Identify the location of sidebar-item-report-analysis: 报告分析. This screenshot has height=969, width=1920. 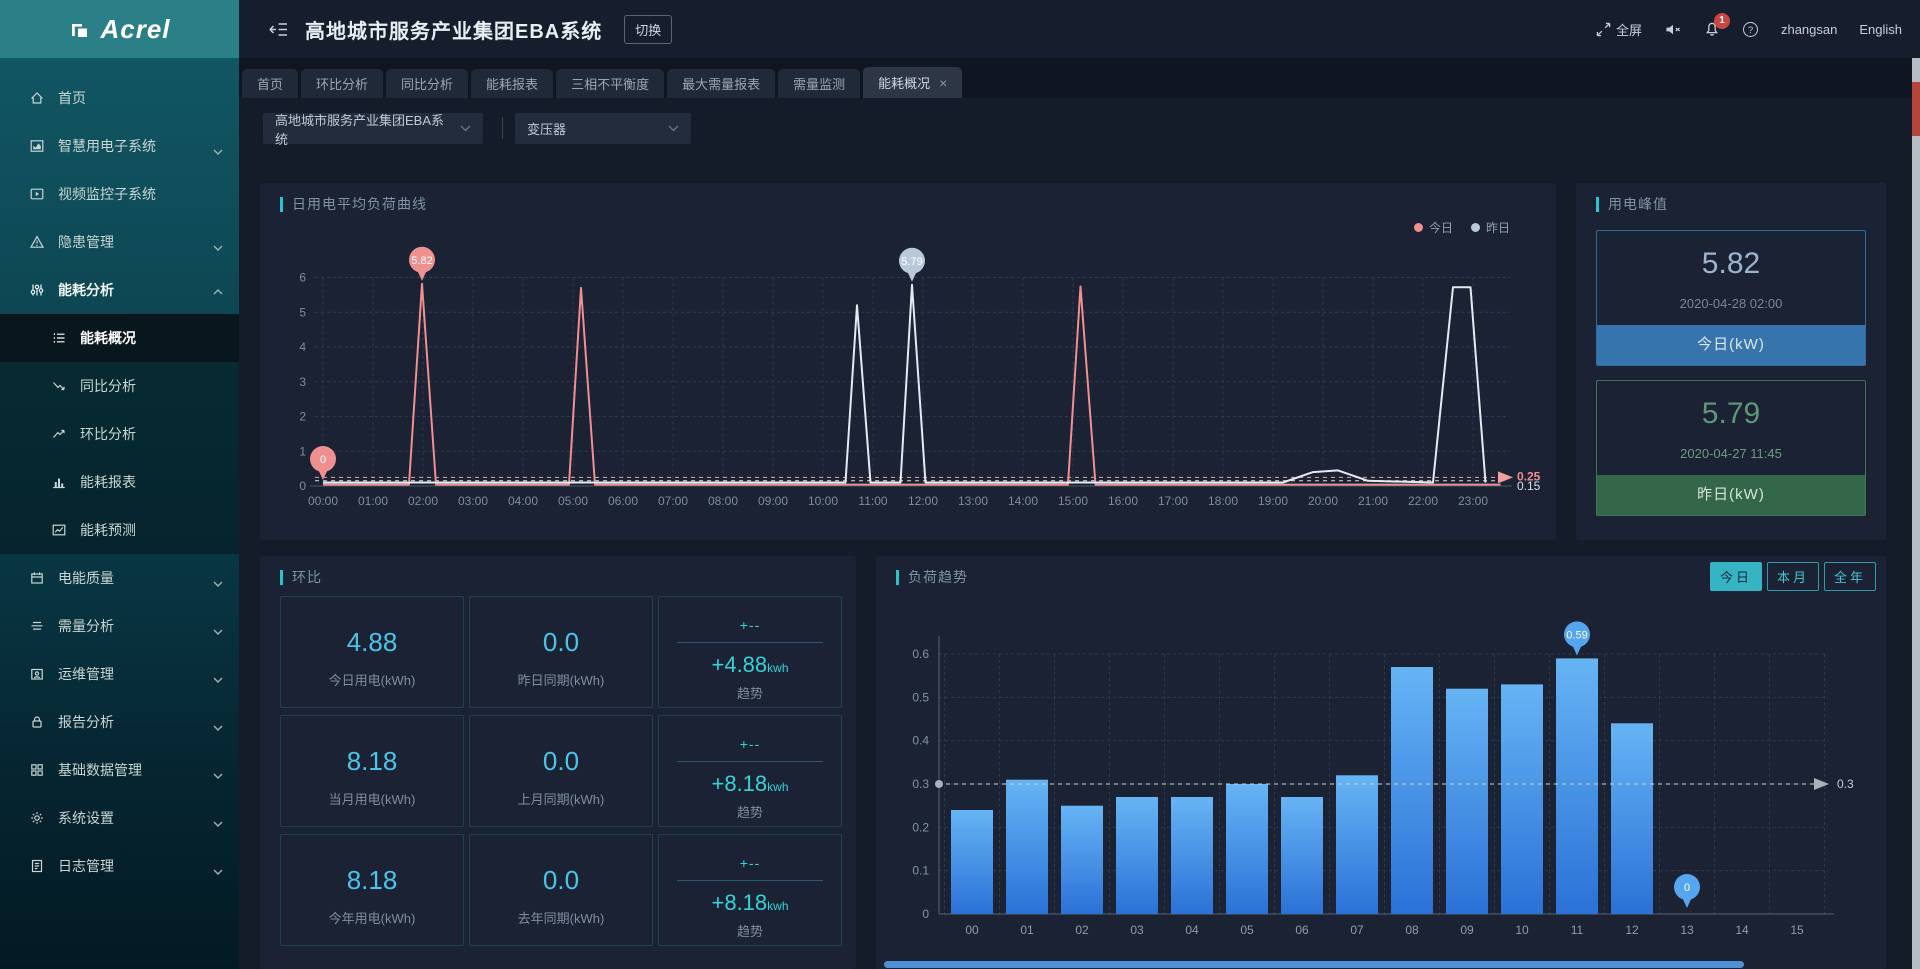
(119, 722).